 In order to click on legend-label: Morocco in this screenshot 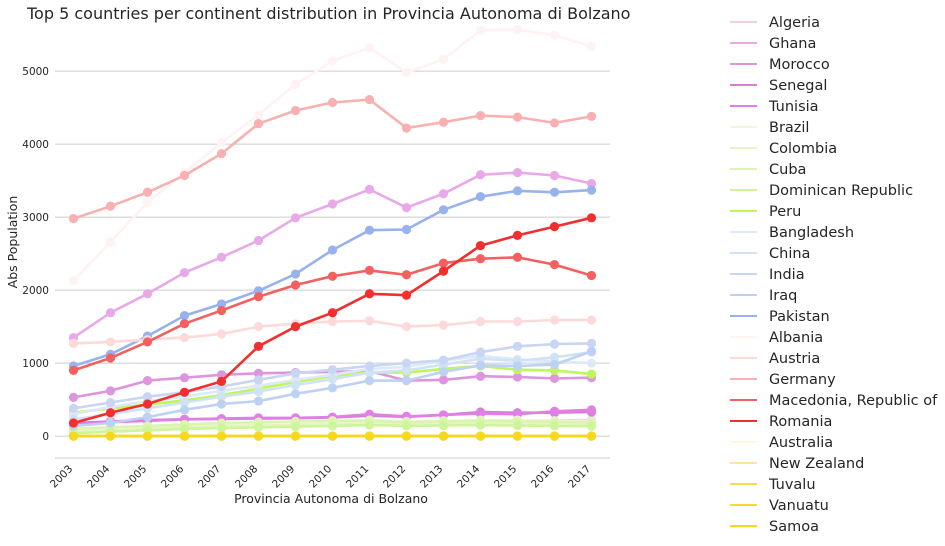, I will do `click(799, 65)`.